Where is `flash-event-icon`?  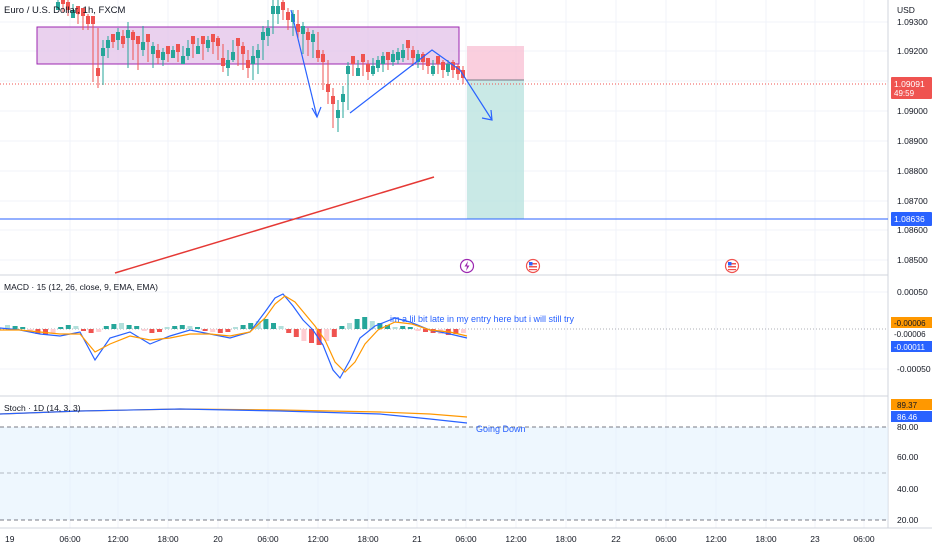
flash-event-icon is located at coordinates (467, 266).